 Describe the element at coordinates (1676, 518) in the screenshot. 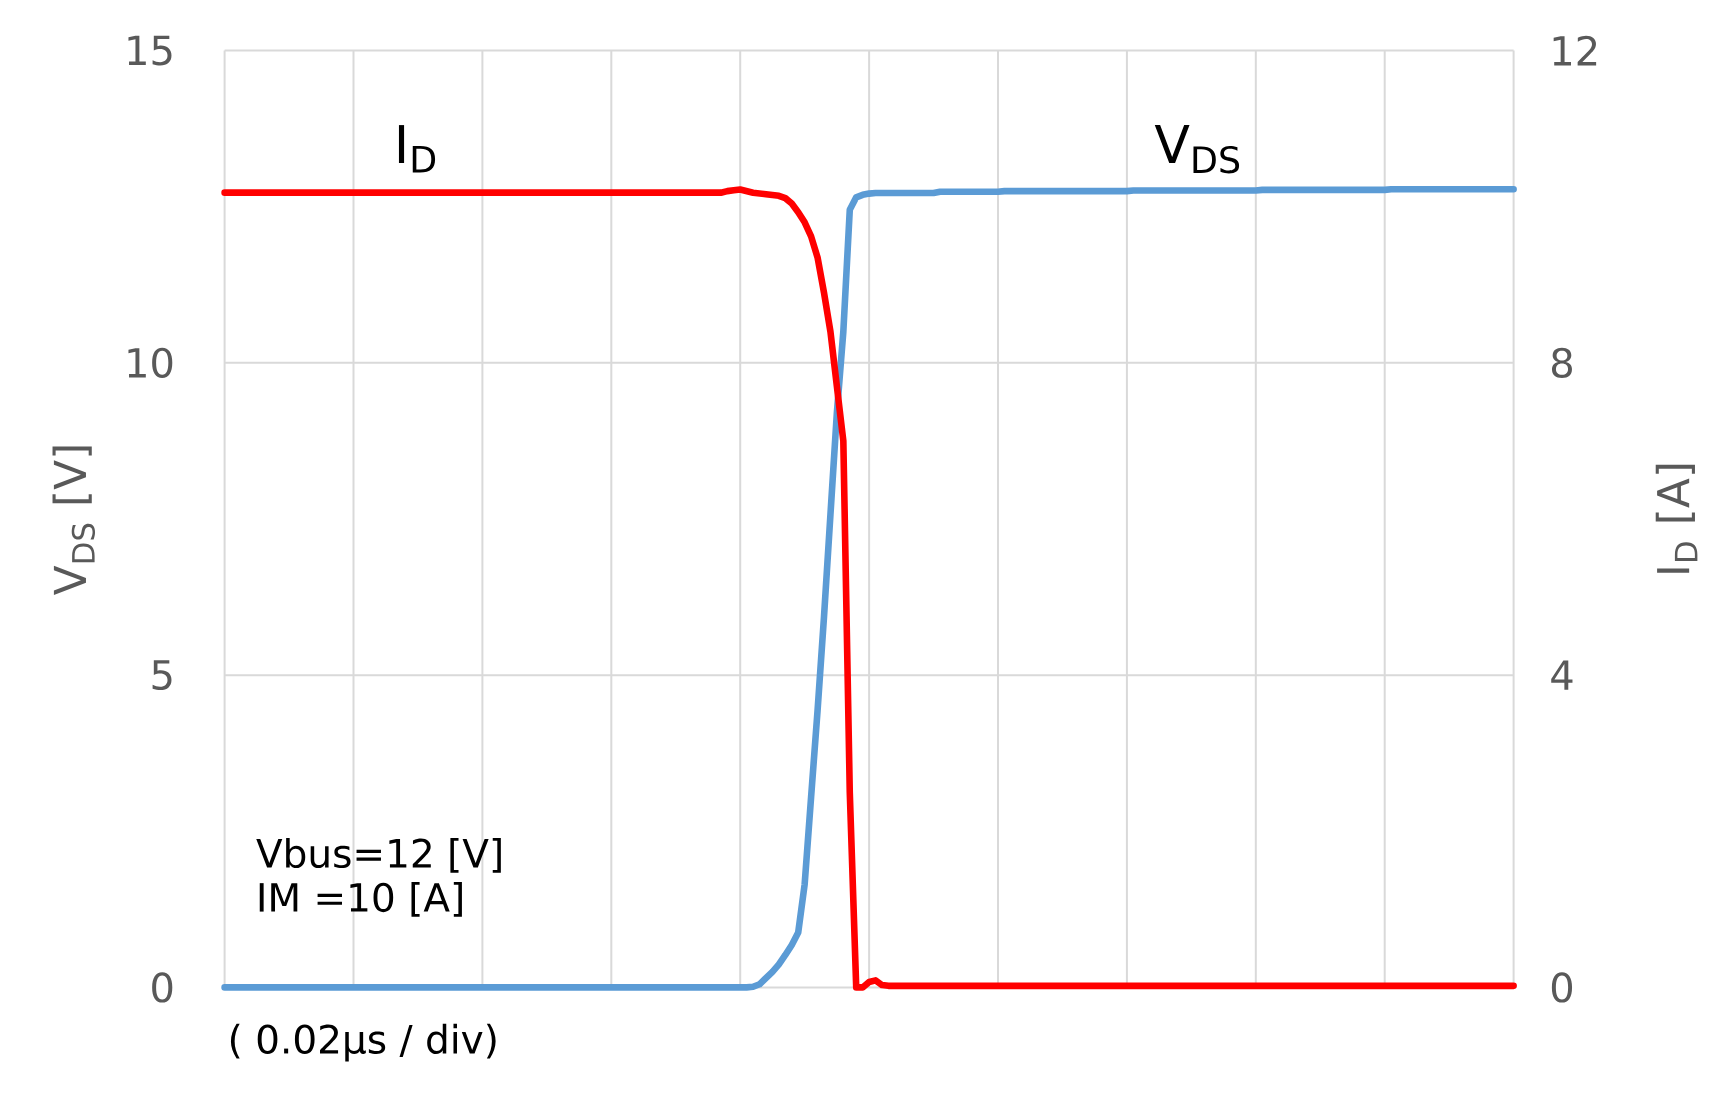

I see `y2-axis-title: I$_{D}$ [A]` at that location.